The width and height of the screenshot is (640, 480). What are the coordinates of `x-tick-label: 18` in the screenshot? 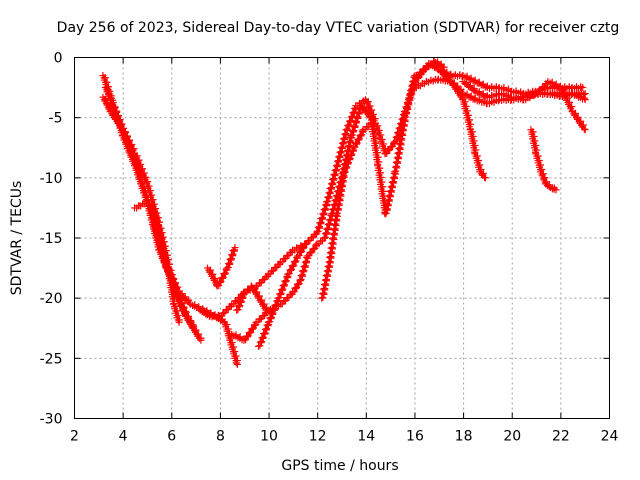 It's located at (464, 437).